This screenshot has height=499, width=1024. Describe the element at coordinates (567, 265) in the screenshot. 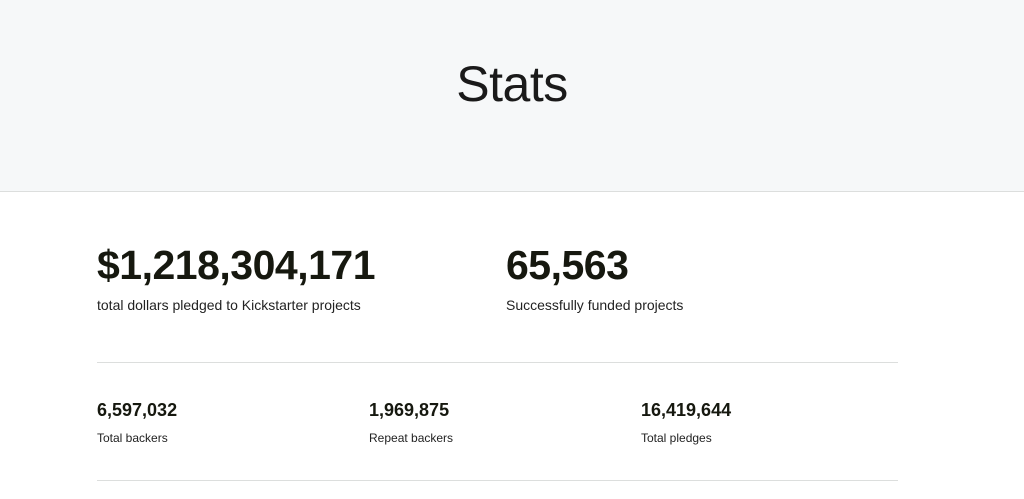

I see `stat-value: 65,563` at that location.